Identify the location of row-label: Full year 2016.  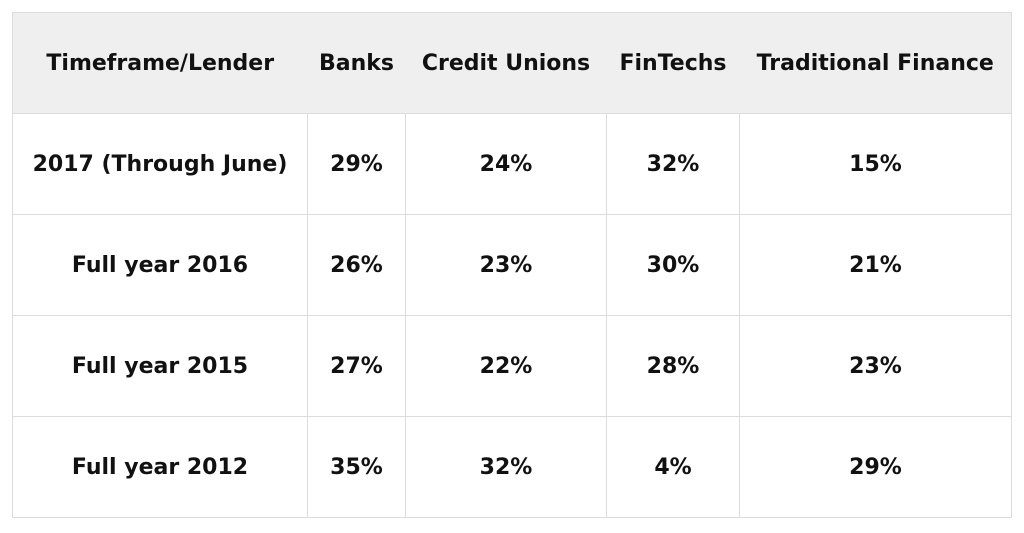
(160, 265).